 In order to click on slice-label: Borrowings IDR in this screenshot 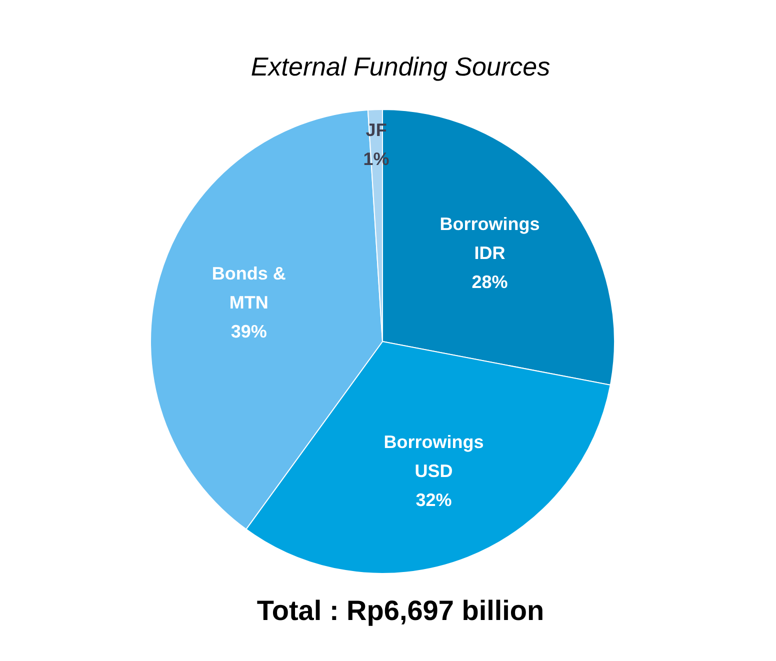, I will do `click(490, 238)`.